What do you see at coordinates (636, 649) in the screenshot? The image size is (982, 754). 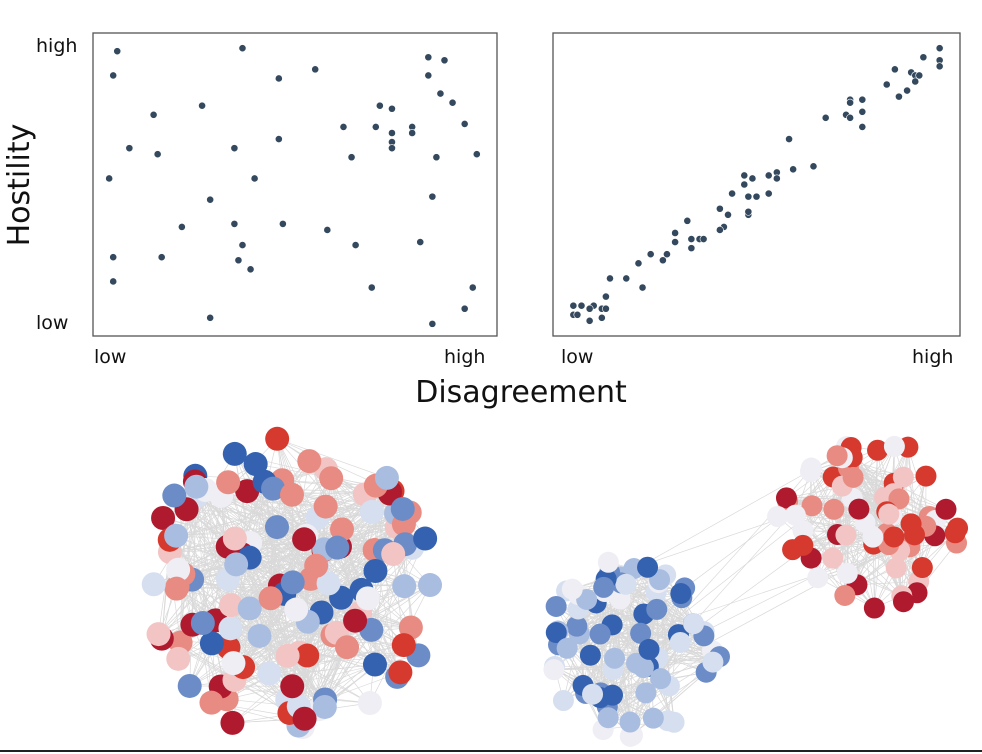 I see `blue-cluster` at bounding box center [636, 649].